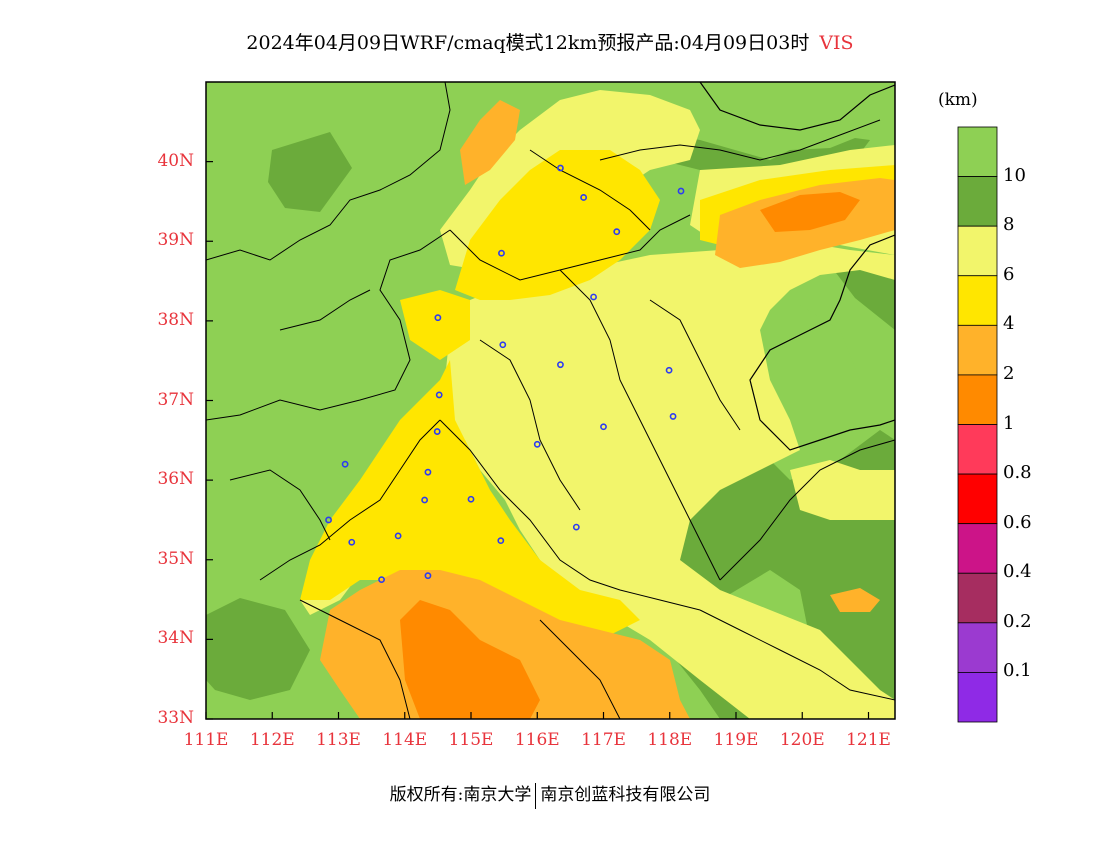 The width and height of the screenshot is (1100, 850). I want to click on colorbar-label: 4, so click(1009, 324).